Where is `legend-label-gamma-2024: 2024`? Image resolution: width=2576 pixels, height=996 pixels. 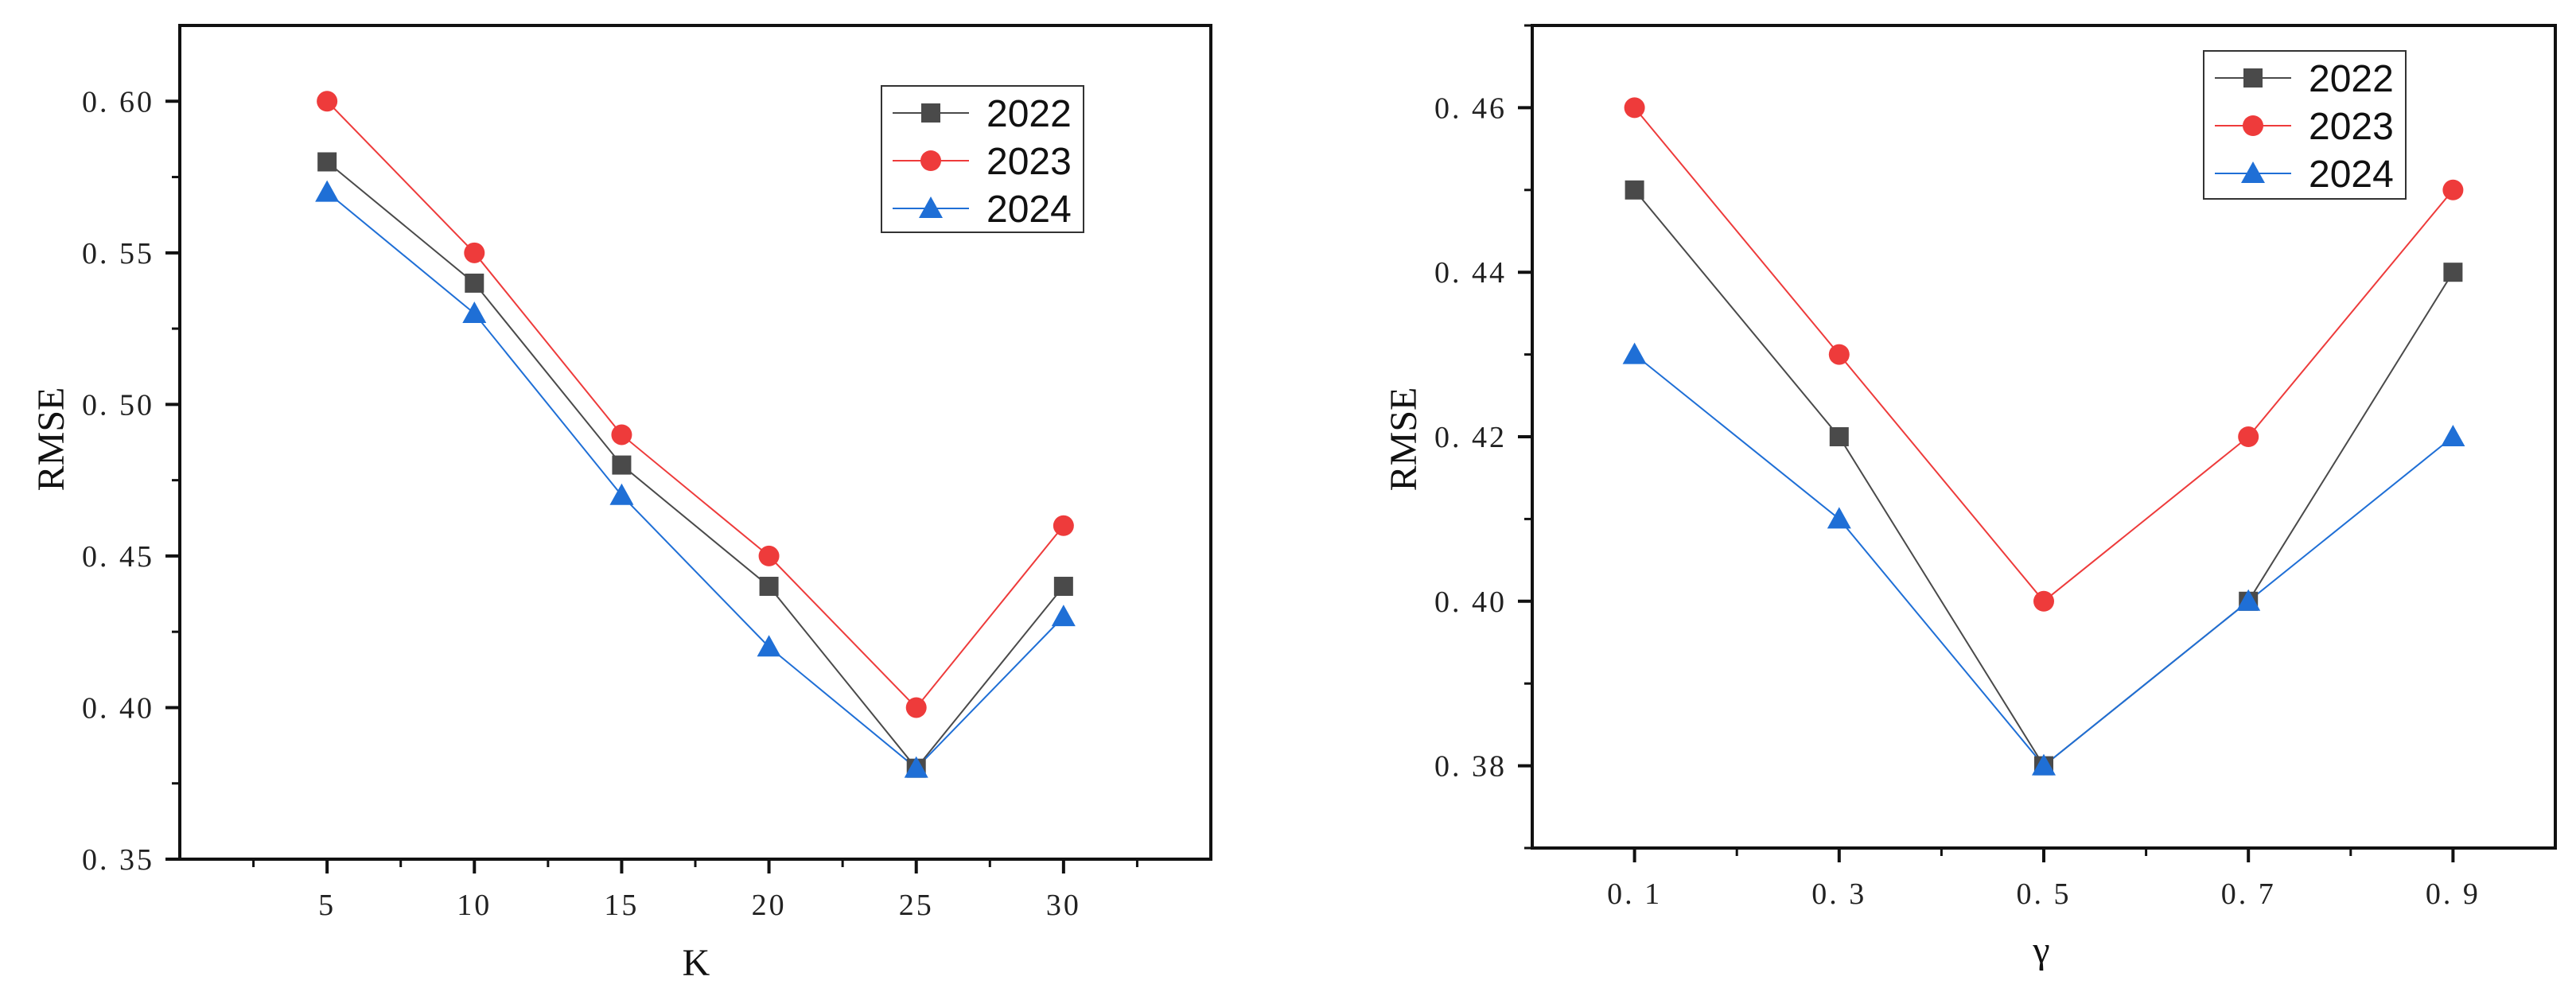
legend-label-gamma-2024: 2024 is located at coordinates (2352, 175).